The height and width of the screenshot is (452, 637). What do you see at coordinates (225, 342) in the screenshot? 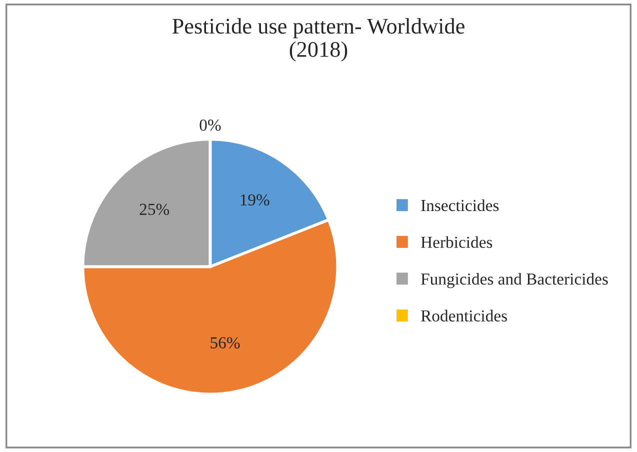
I see `data-label: 56%` at bounding box center [225, 342].